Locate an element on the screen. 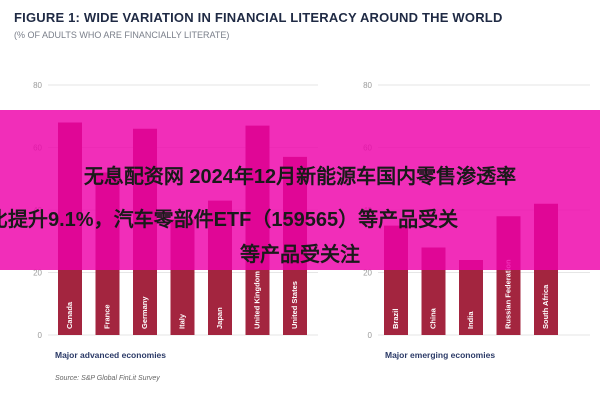 The width and height of the screenshot is (600, 400). category-label: India is located at coordinates (470, 320).